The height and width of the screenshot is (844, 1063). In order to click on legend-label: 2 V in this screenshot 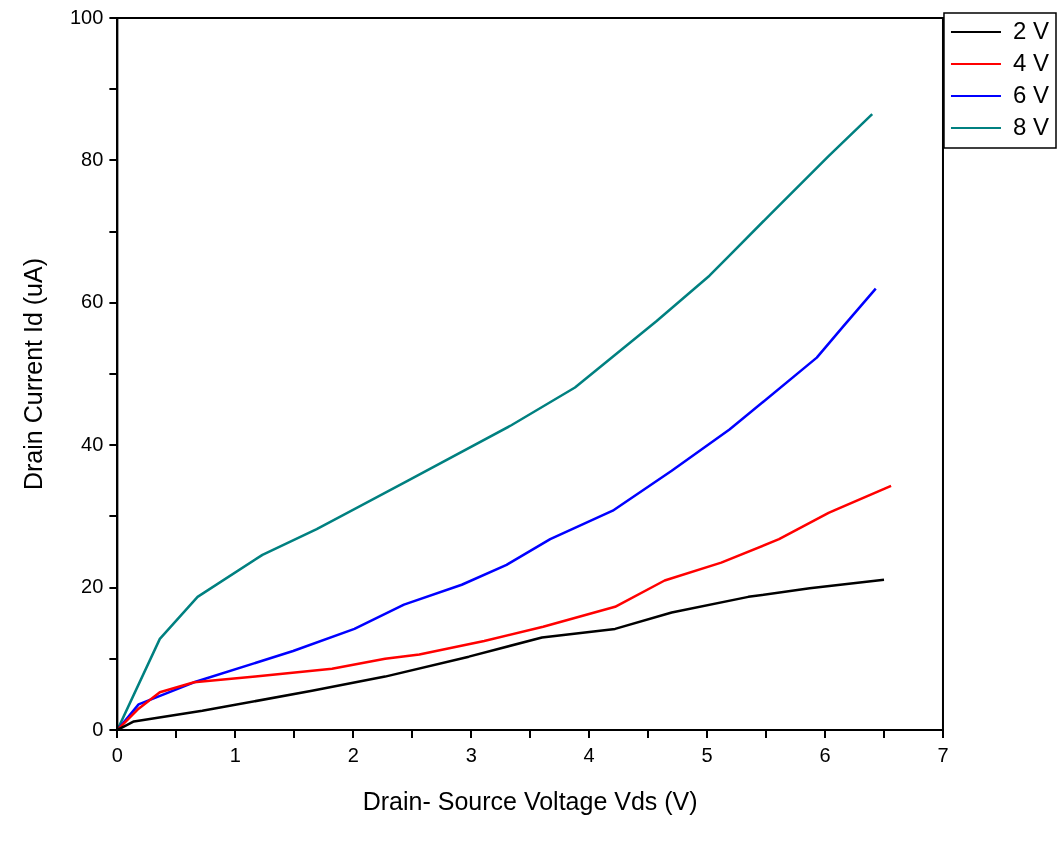, I will do `click(1031, 30)`.